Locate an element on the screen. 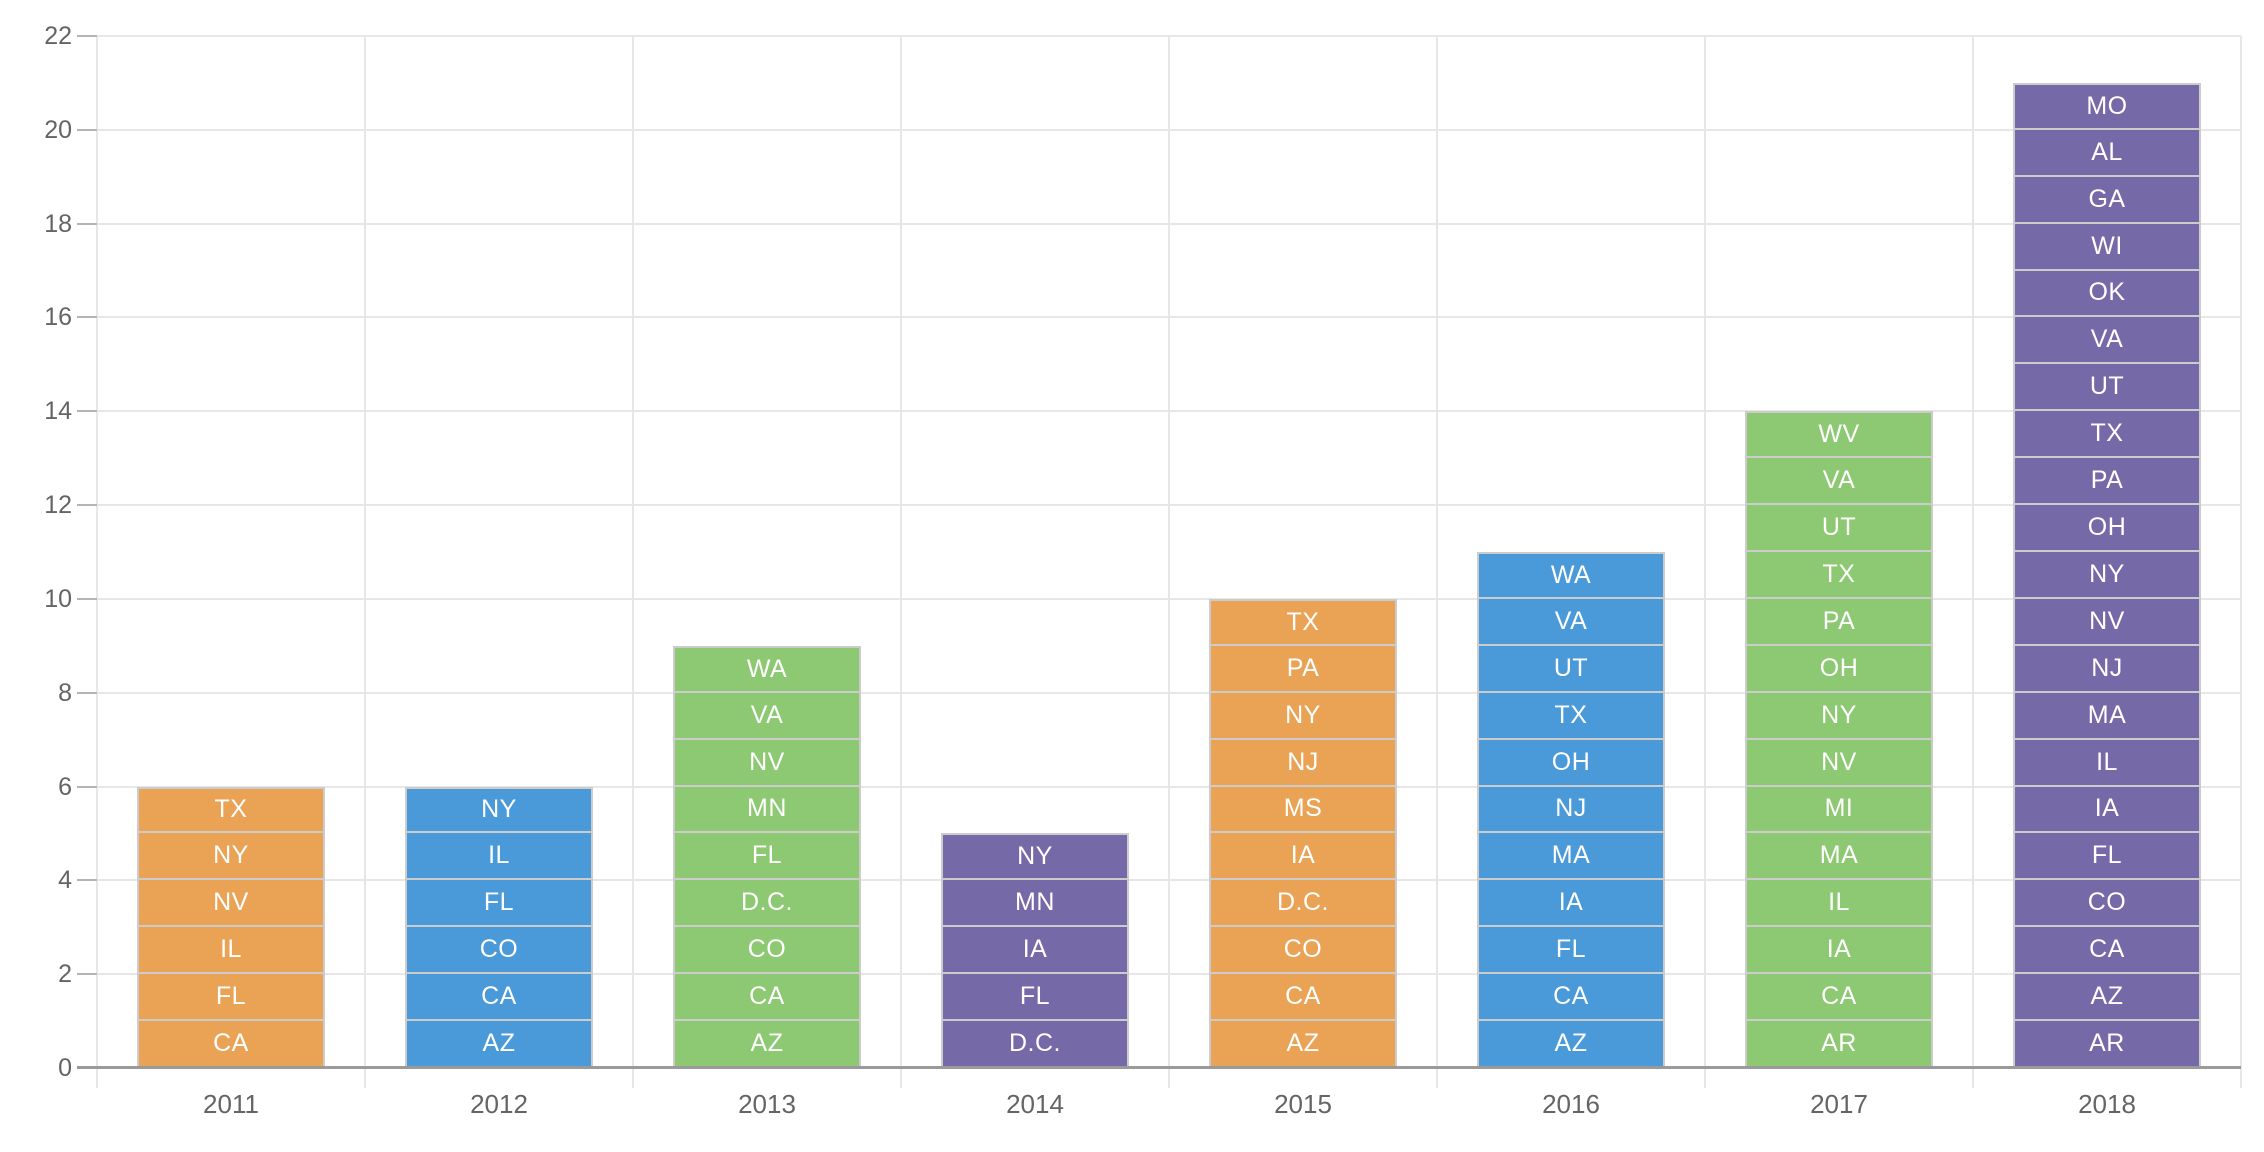 The width and height of the screenshot is (2264, 1152). bar-segment-2013-FL: FL is located at coordinates (767, 856).